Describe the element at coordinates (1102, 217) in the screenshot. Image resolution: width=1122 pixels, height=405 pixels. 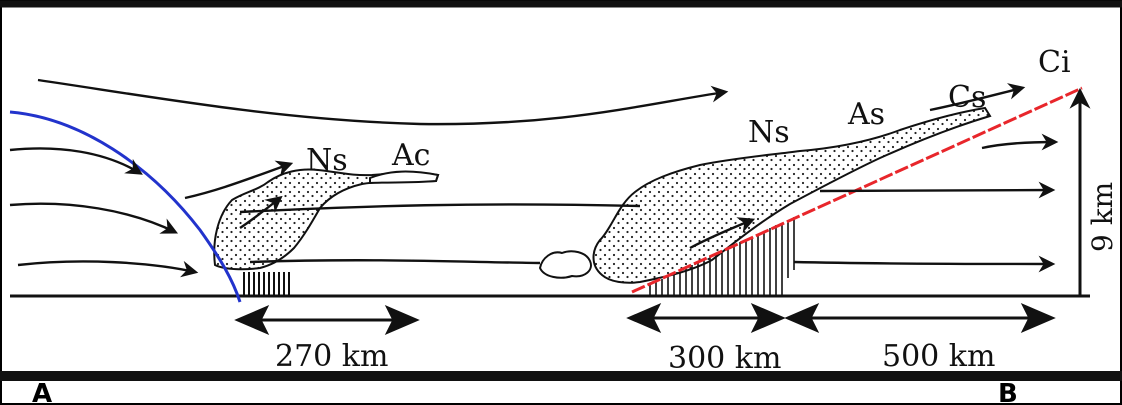
I see `label-9km: 9 km` at that location.